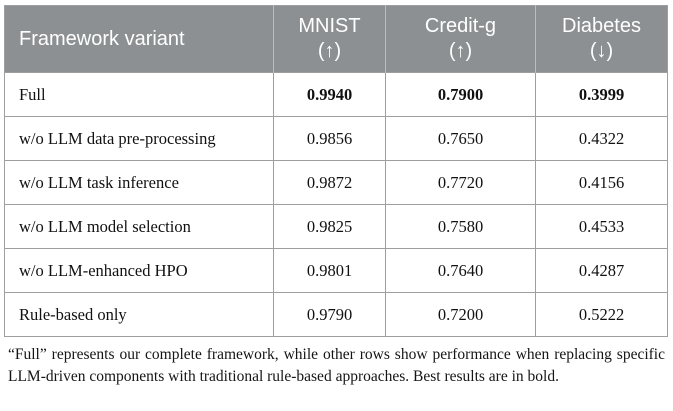 This screenshot has height=411, width=673. What do you see at coordinates (601, 182) in the screenshot?
I see `diabetes-value: 0.4156` at bounding box center [601, 182].